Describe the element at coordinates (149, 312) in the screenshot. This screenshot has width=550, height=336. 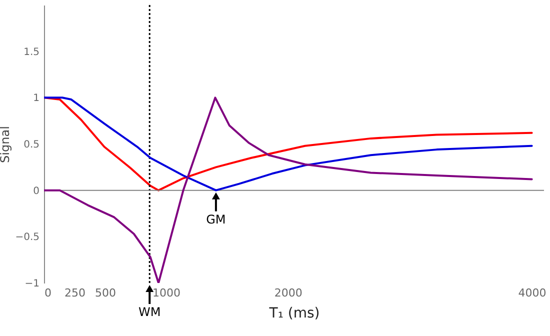
I see `ref-line-label: WM` at that location.